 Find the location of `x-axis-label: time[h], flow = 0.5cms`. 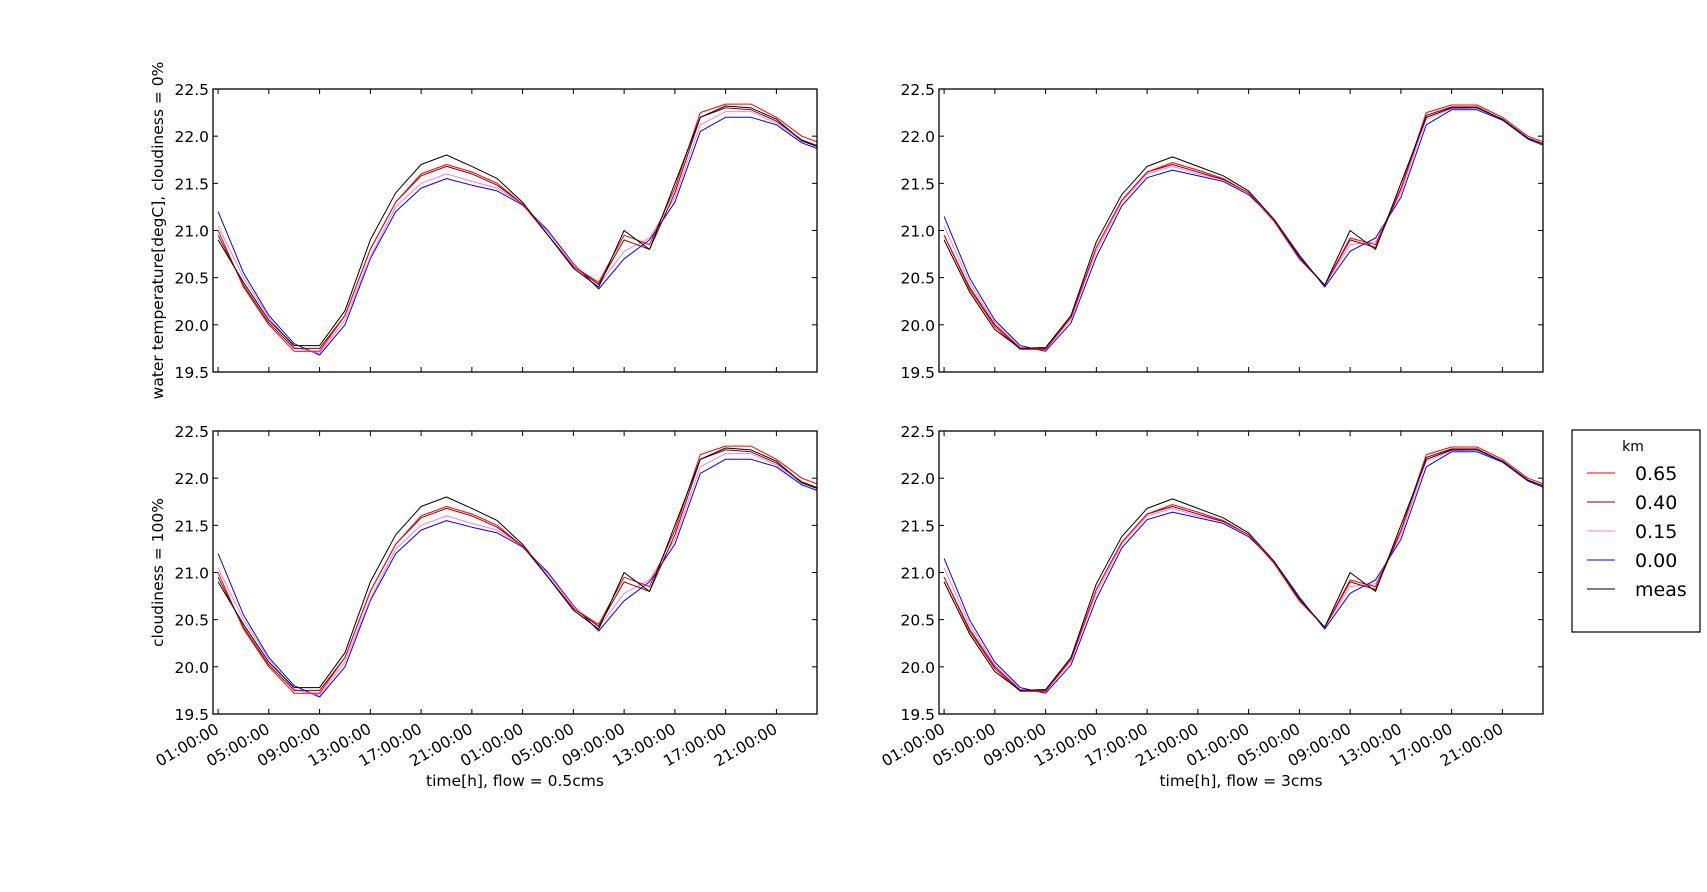

x-axis-label: time[h], flow = 0.5cms is located at coordinates (515, 781).